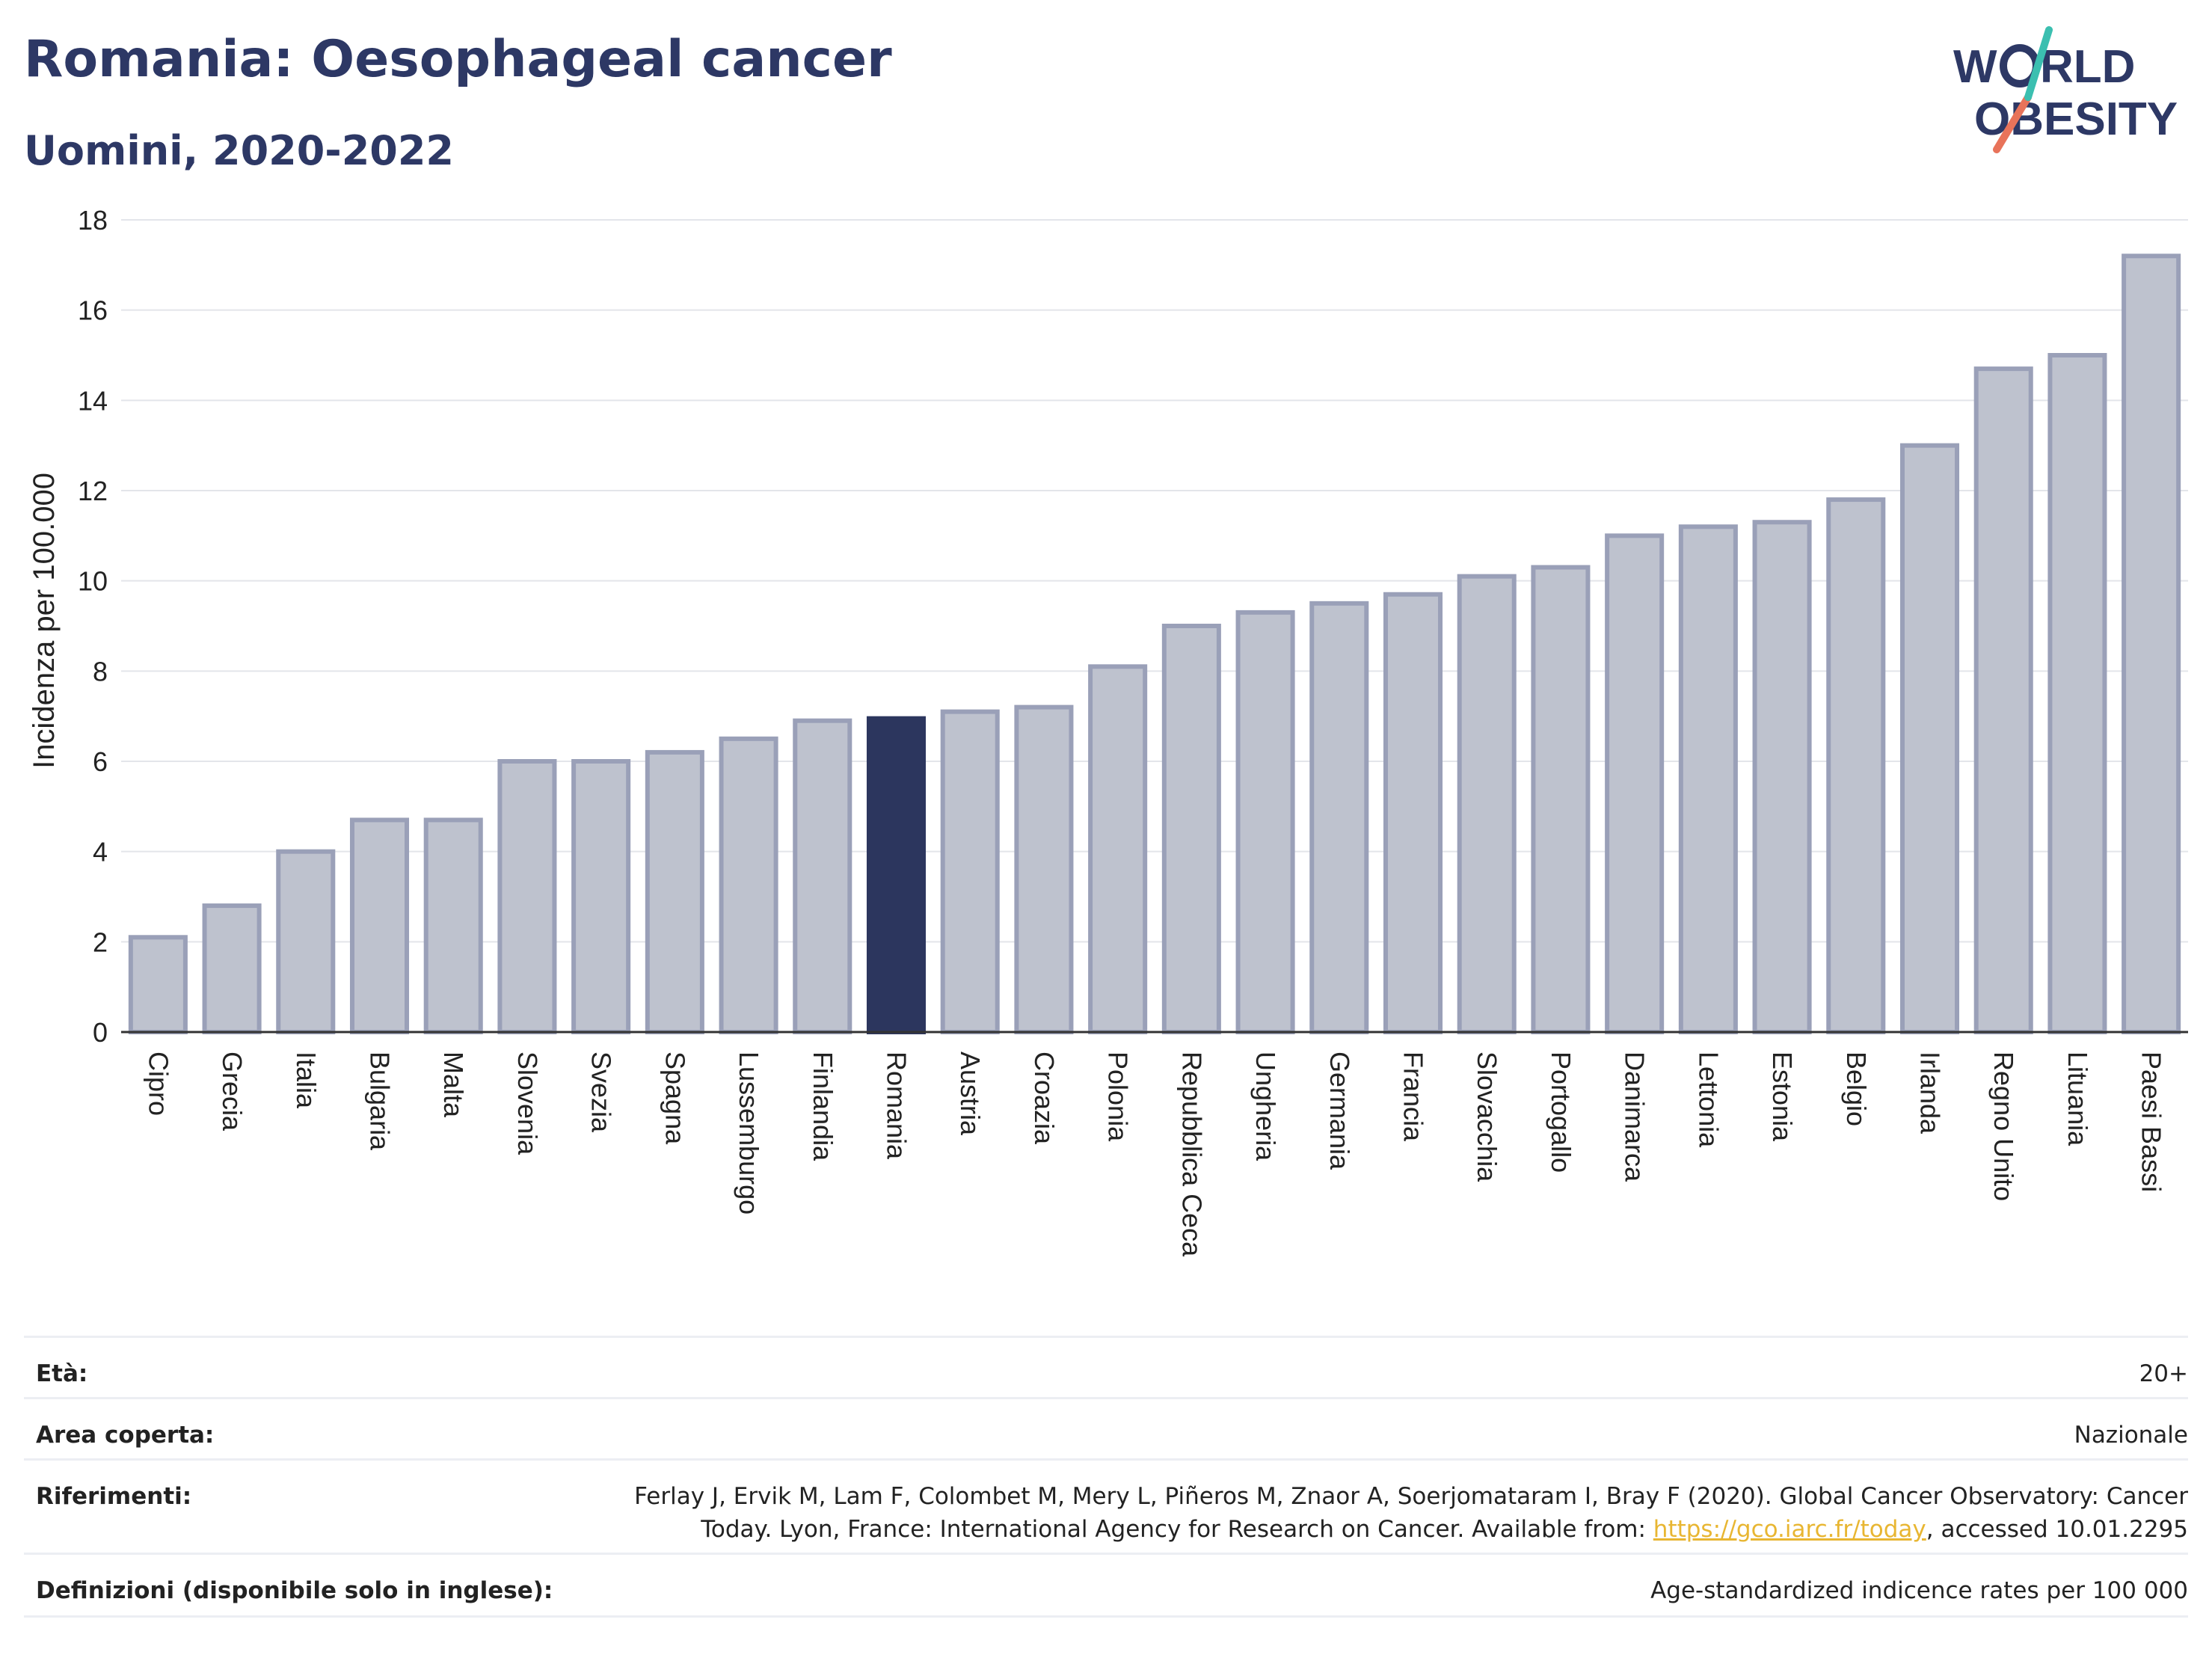  Describe the element at coordinates (306, 1080) in the screenshot. I see `x-tick-label: Italia` at that location.